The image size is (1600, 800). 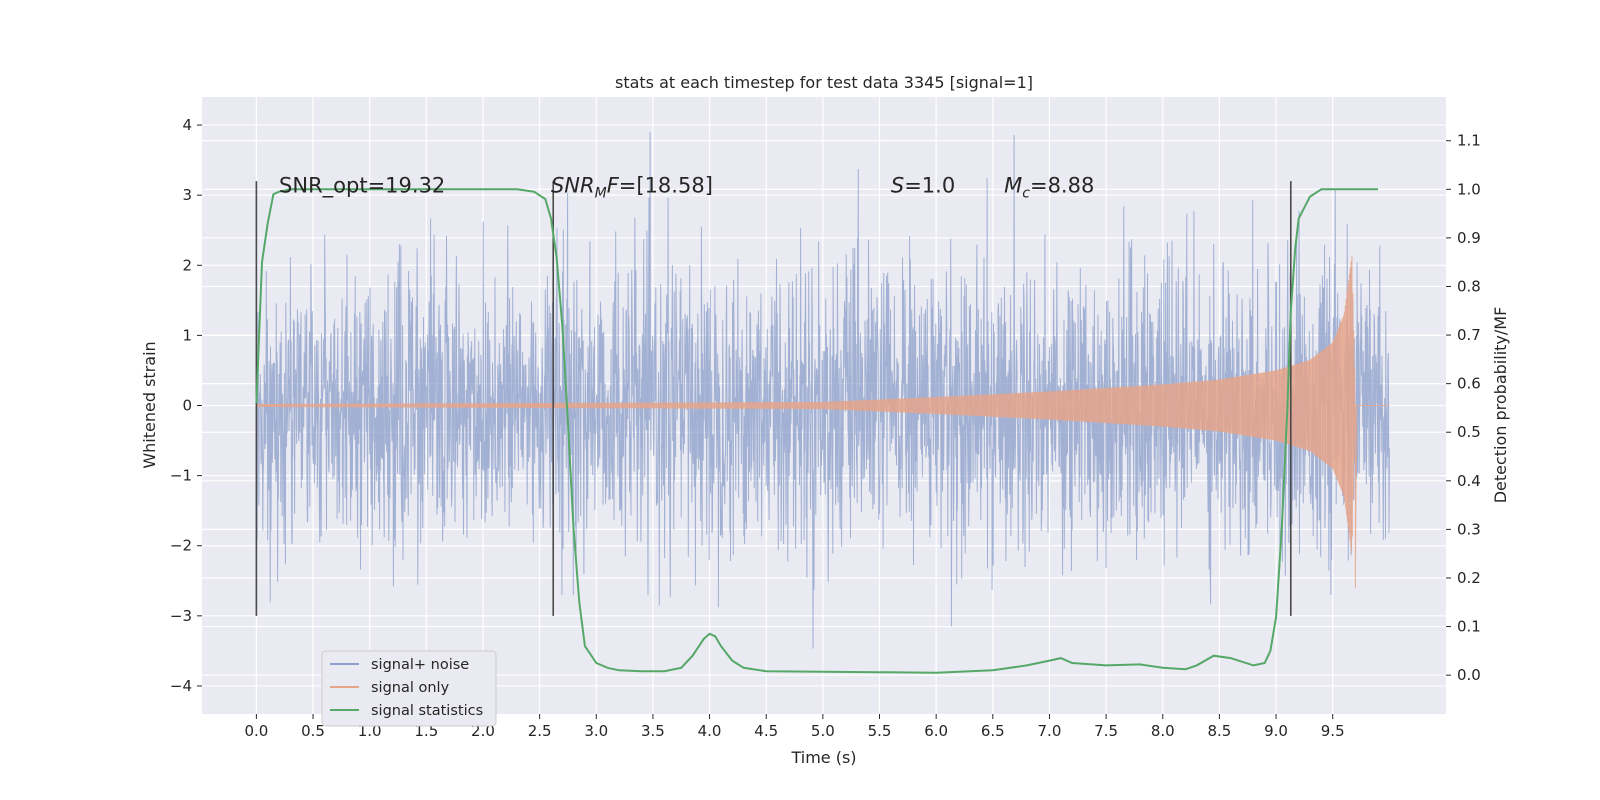 I want to click on y-axis-ticks: 4 3 2 1 0 −1 −2 −3 −4, so click(x=186, y=405).